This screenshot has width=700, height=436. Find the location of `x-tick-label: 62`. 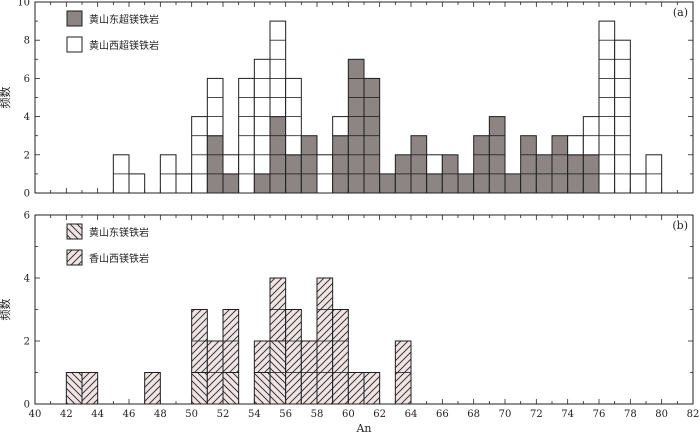

x-tick-label: 62 is located at coordinates (379, 414).